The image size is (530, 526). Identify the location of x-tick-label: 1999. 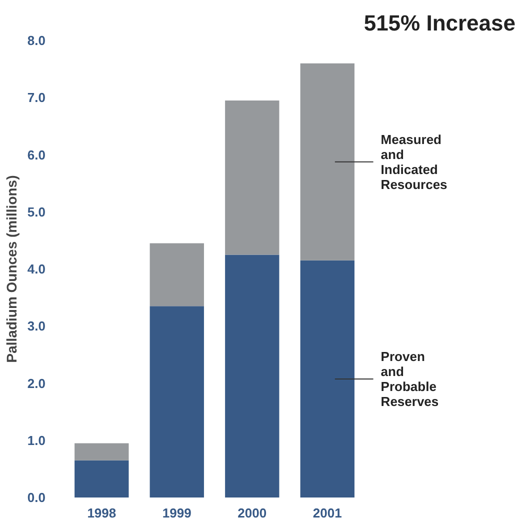
(177, 513).